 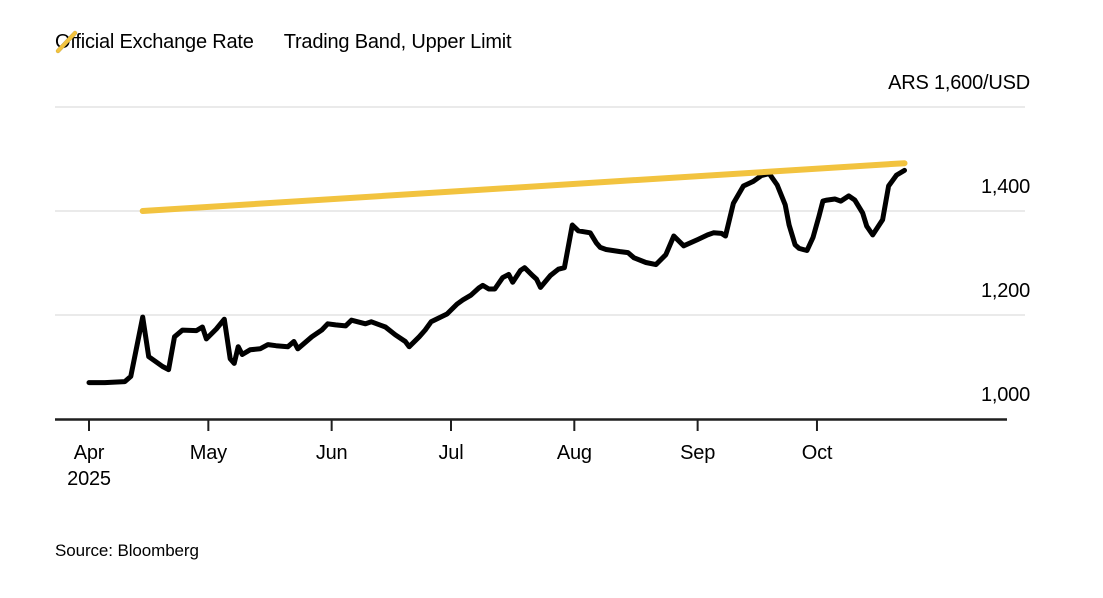 What do you see at coordinates (66, 42) in the screenshot?
I see `yellow-slash-icon` at bounding box center [66, 42].